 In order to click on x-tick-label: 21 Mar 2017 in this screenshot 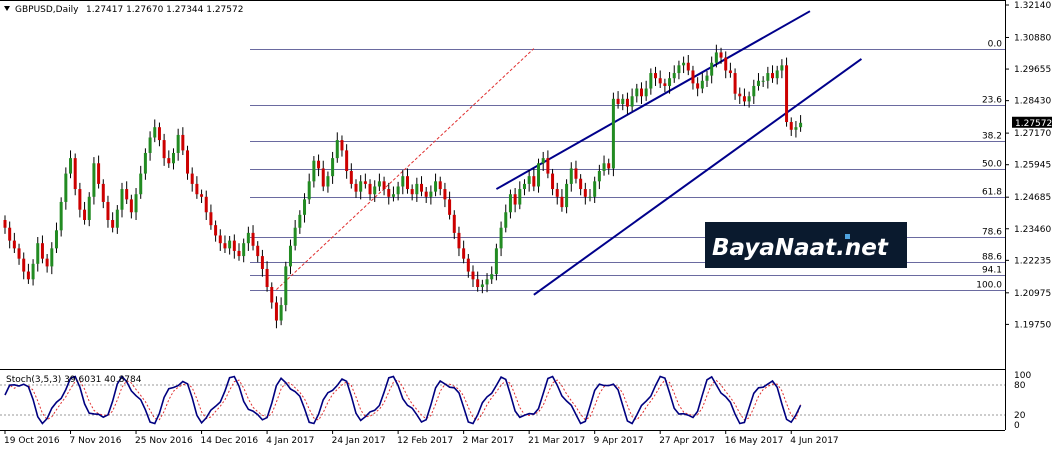, I will do `click(556, 441)`.